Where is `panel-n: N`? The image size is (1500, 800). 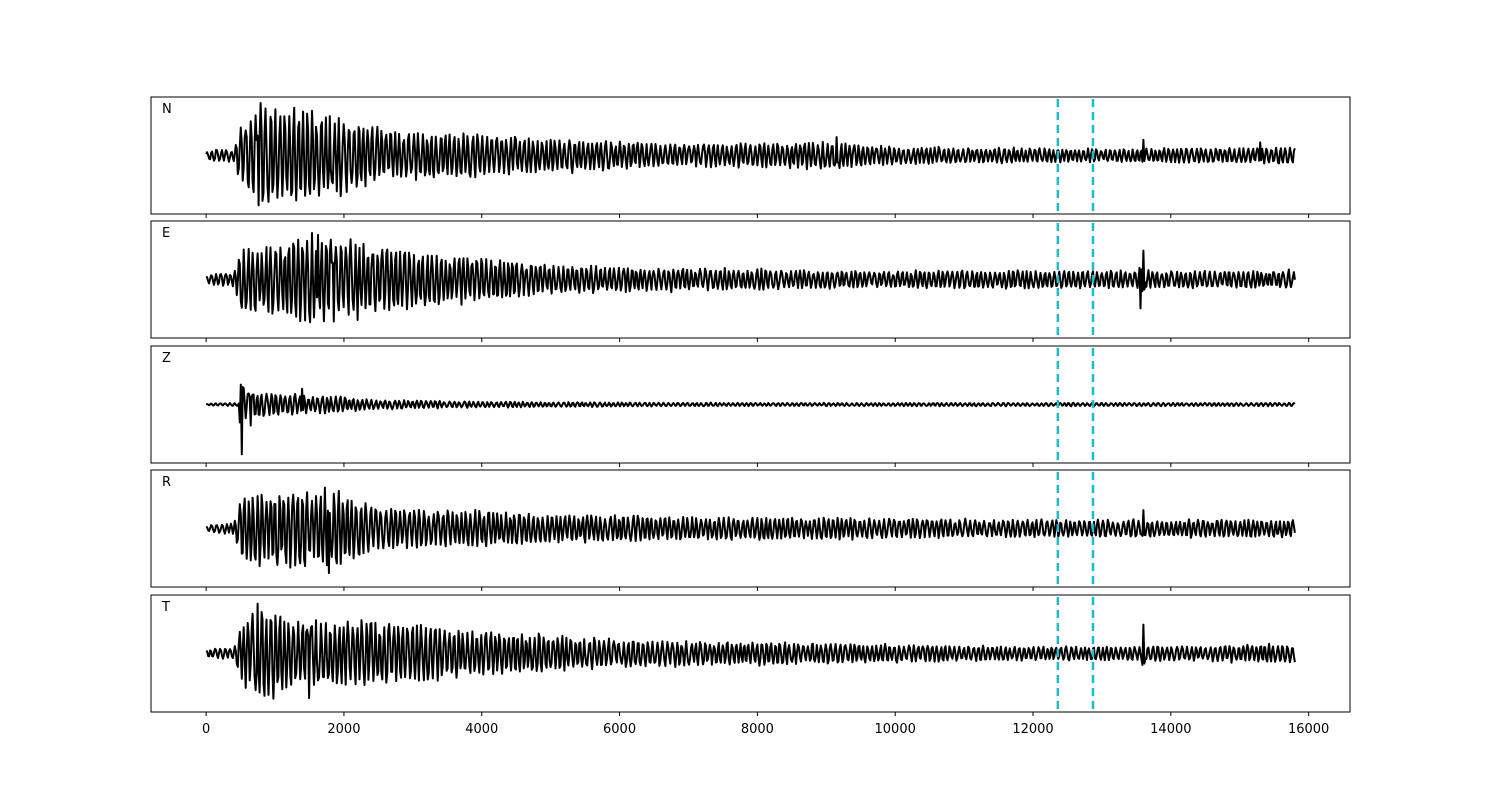 panel-n: N is located at coordinates (750, 157).